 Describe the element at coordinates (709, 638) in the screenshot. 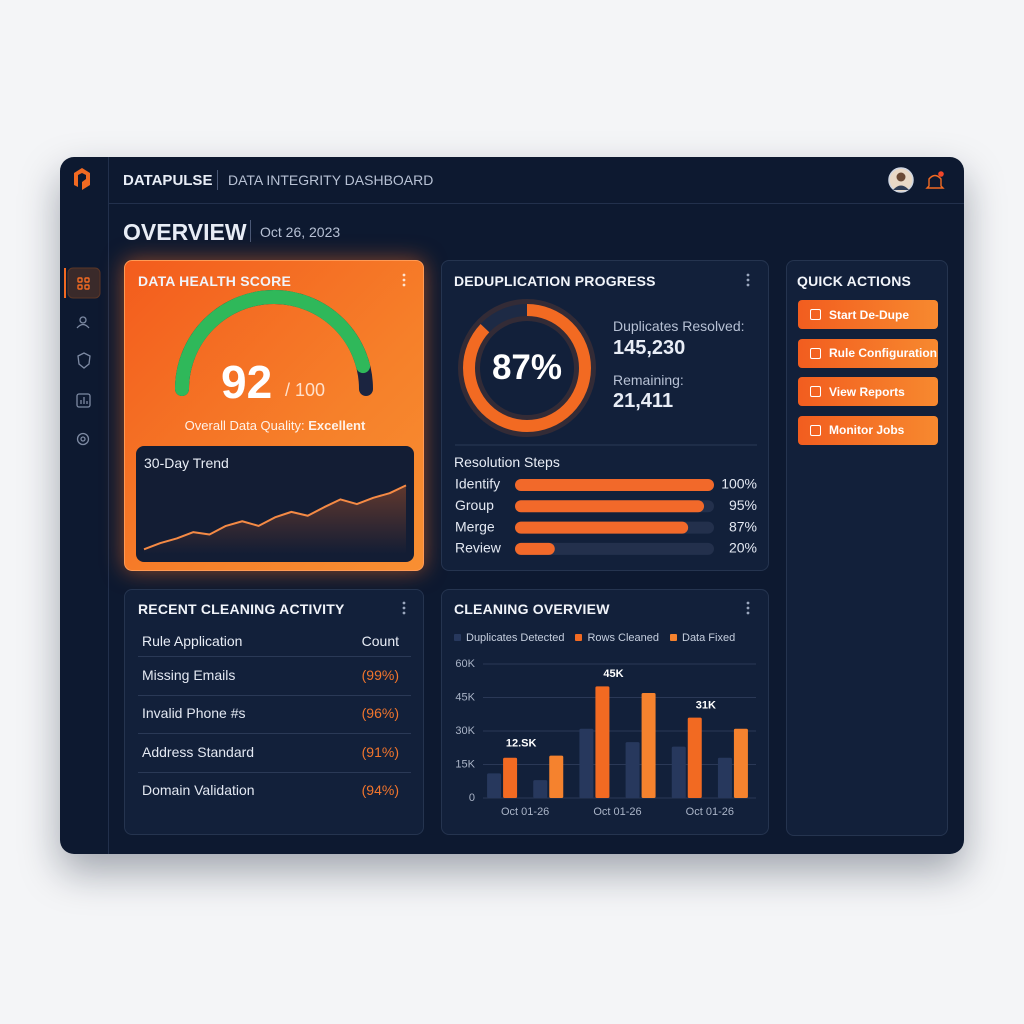

I see `legend-label: Data Fixed` at that location.